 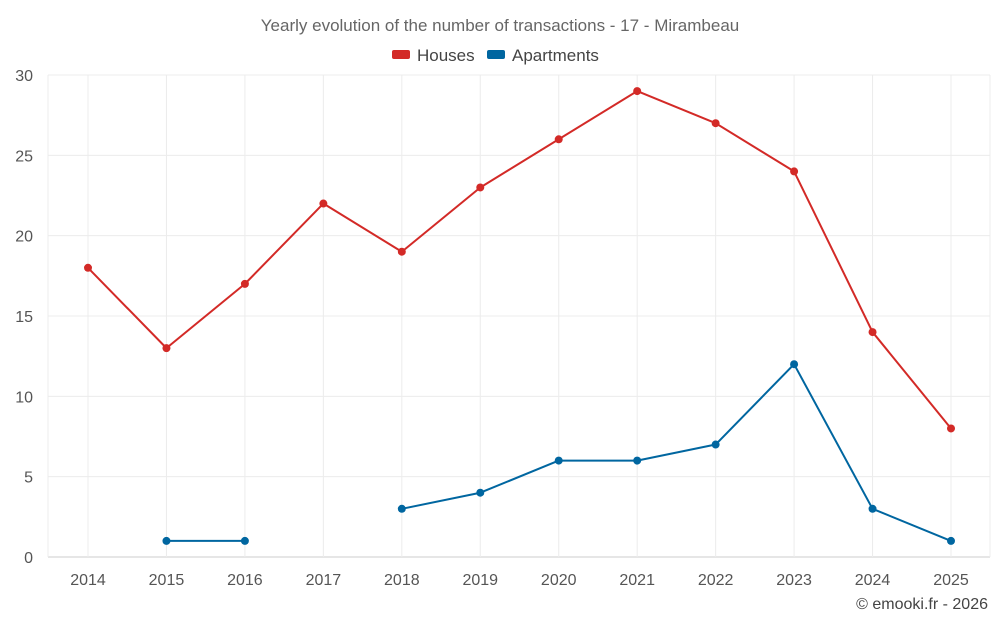 I want to click on data-point-apartments-2016, so click(x=244, y=540).